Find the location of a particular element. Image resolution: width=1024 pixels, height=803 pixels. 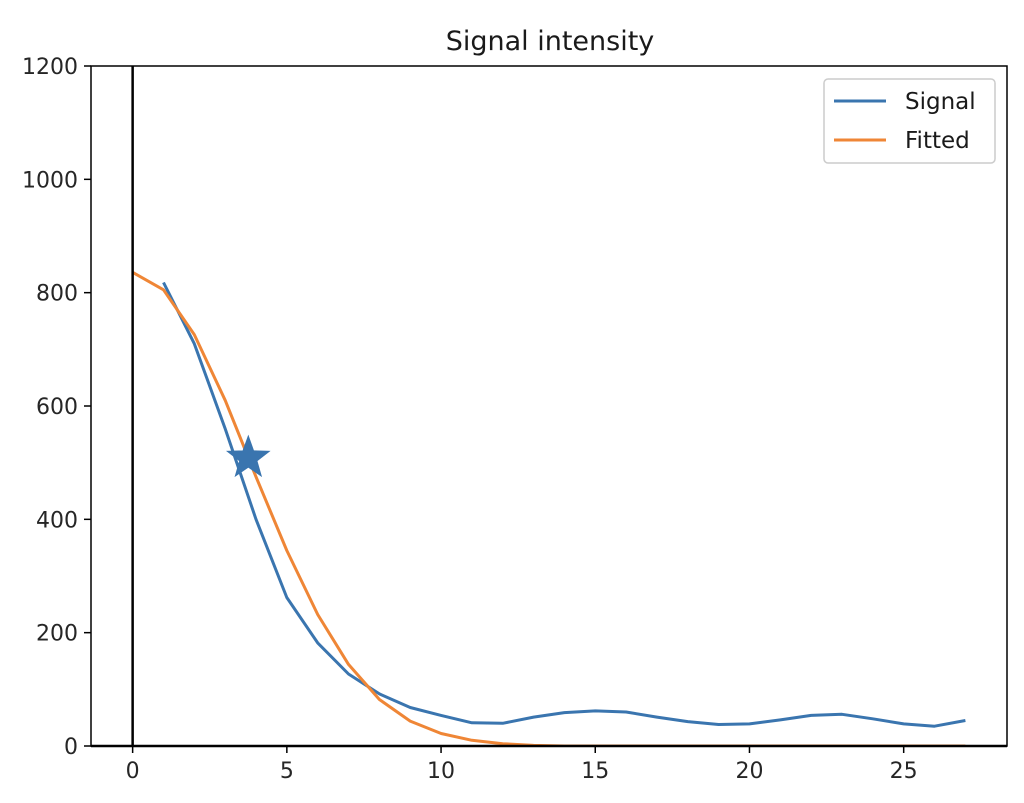

y-tick-label: 600 is located at coordinates (57, 407).